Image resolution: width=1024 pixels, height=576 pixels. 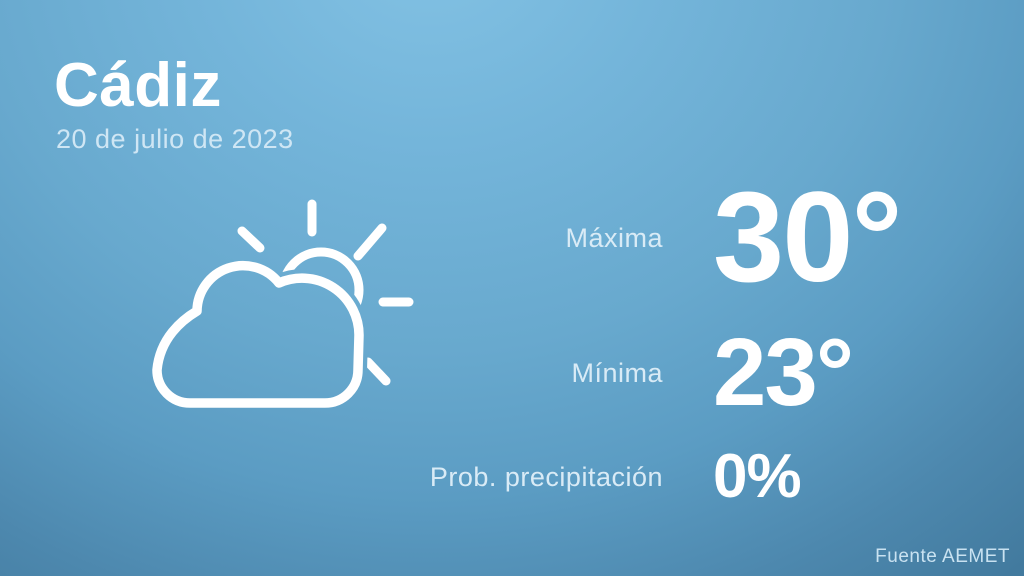 What do you see at coordinates (673, 477) in the screenshot?
I see `metric-row-precipitation: Prob. precipitación 0%` at bounding box center [673, 477].